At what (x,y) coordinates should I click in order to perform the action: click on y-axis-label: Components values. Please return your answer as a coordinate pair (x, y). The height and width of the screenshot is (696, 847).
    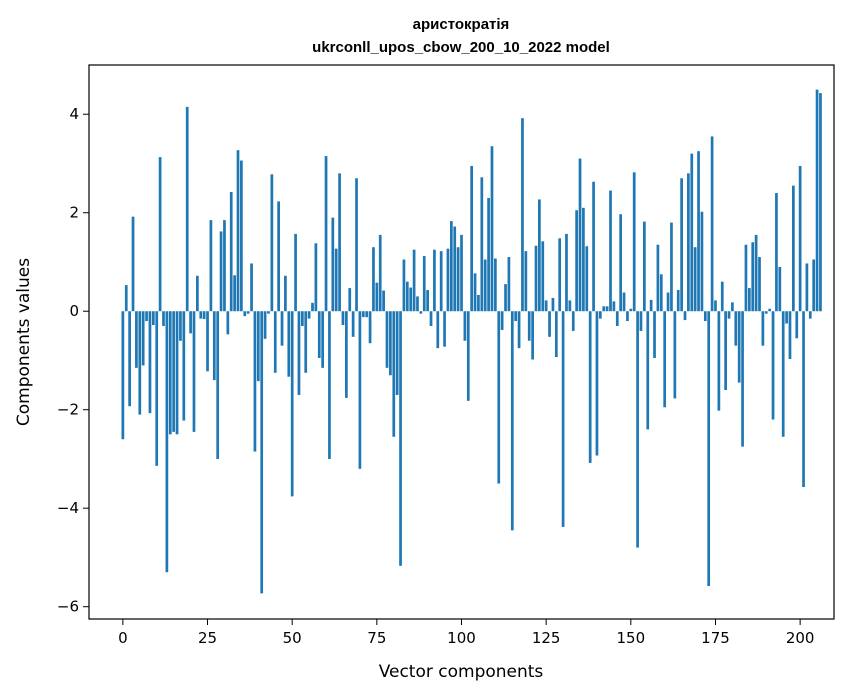
    Looking at the image, I should click on (24, 342).